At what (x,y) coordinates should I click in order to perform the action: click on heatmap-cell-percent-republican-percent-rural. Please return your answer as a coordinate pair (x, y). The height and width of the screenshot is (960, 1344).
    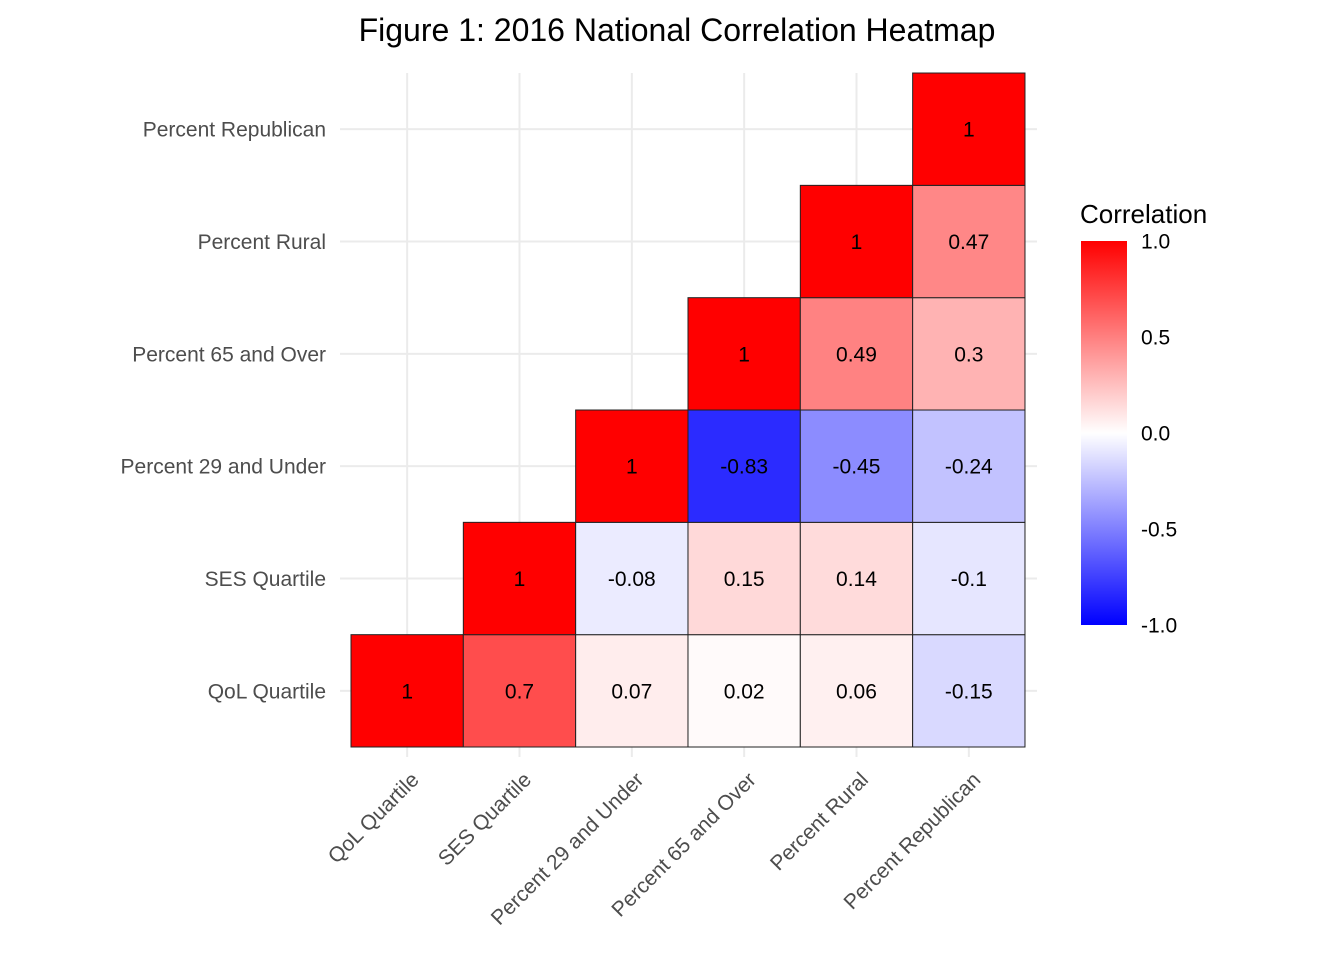
    Looking at the image, I should click on (969, 241).